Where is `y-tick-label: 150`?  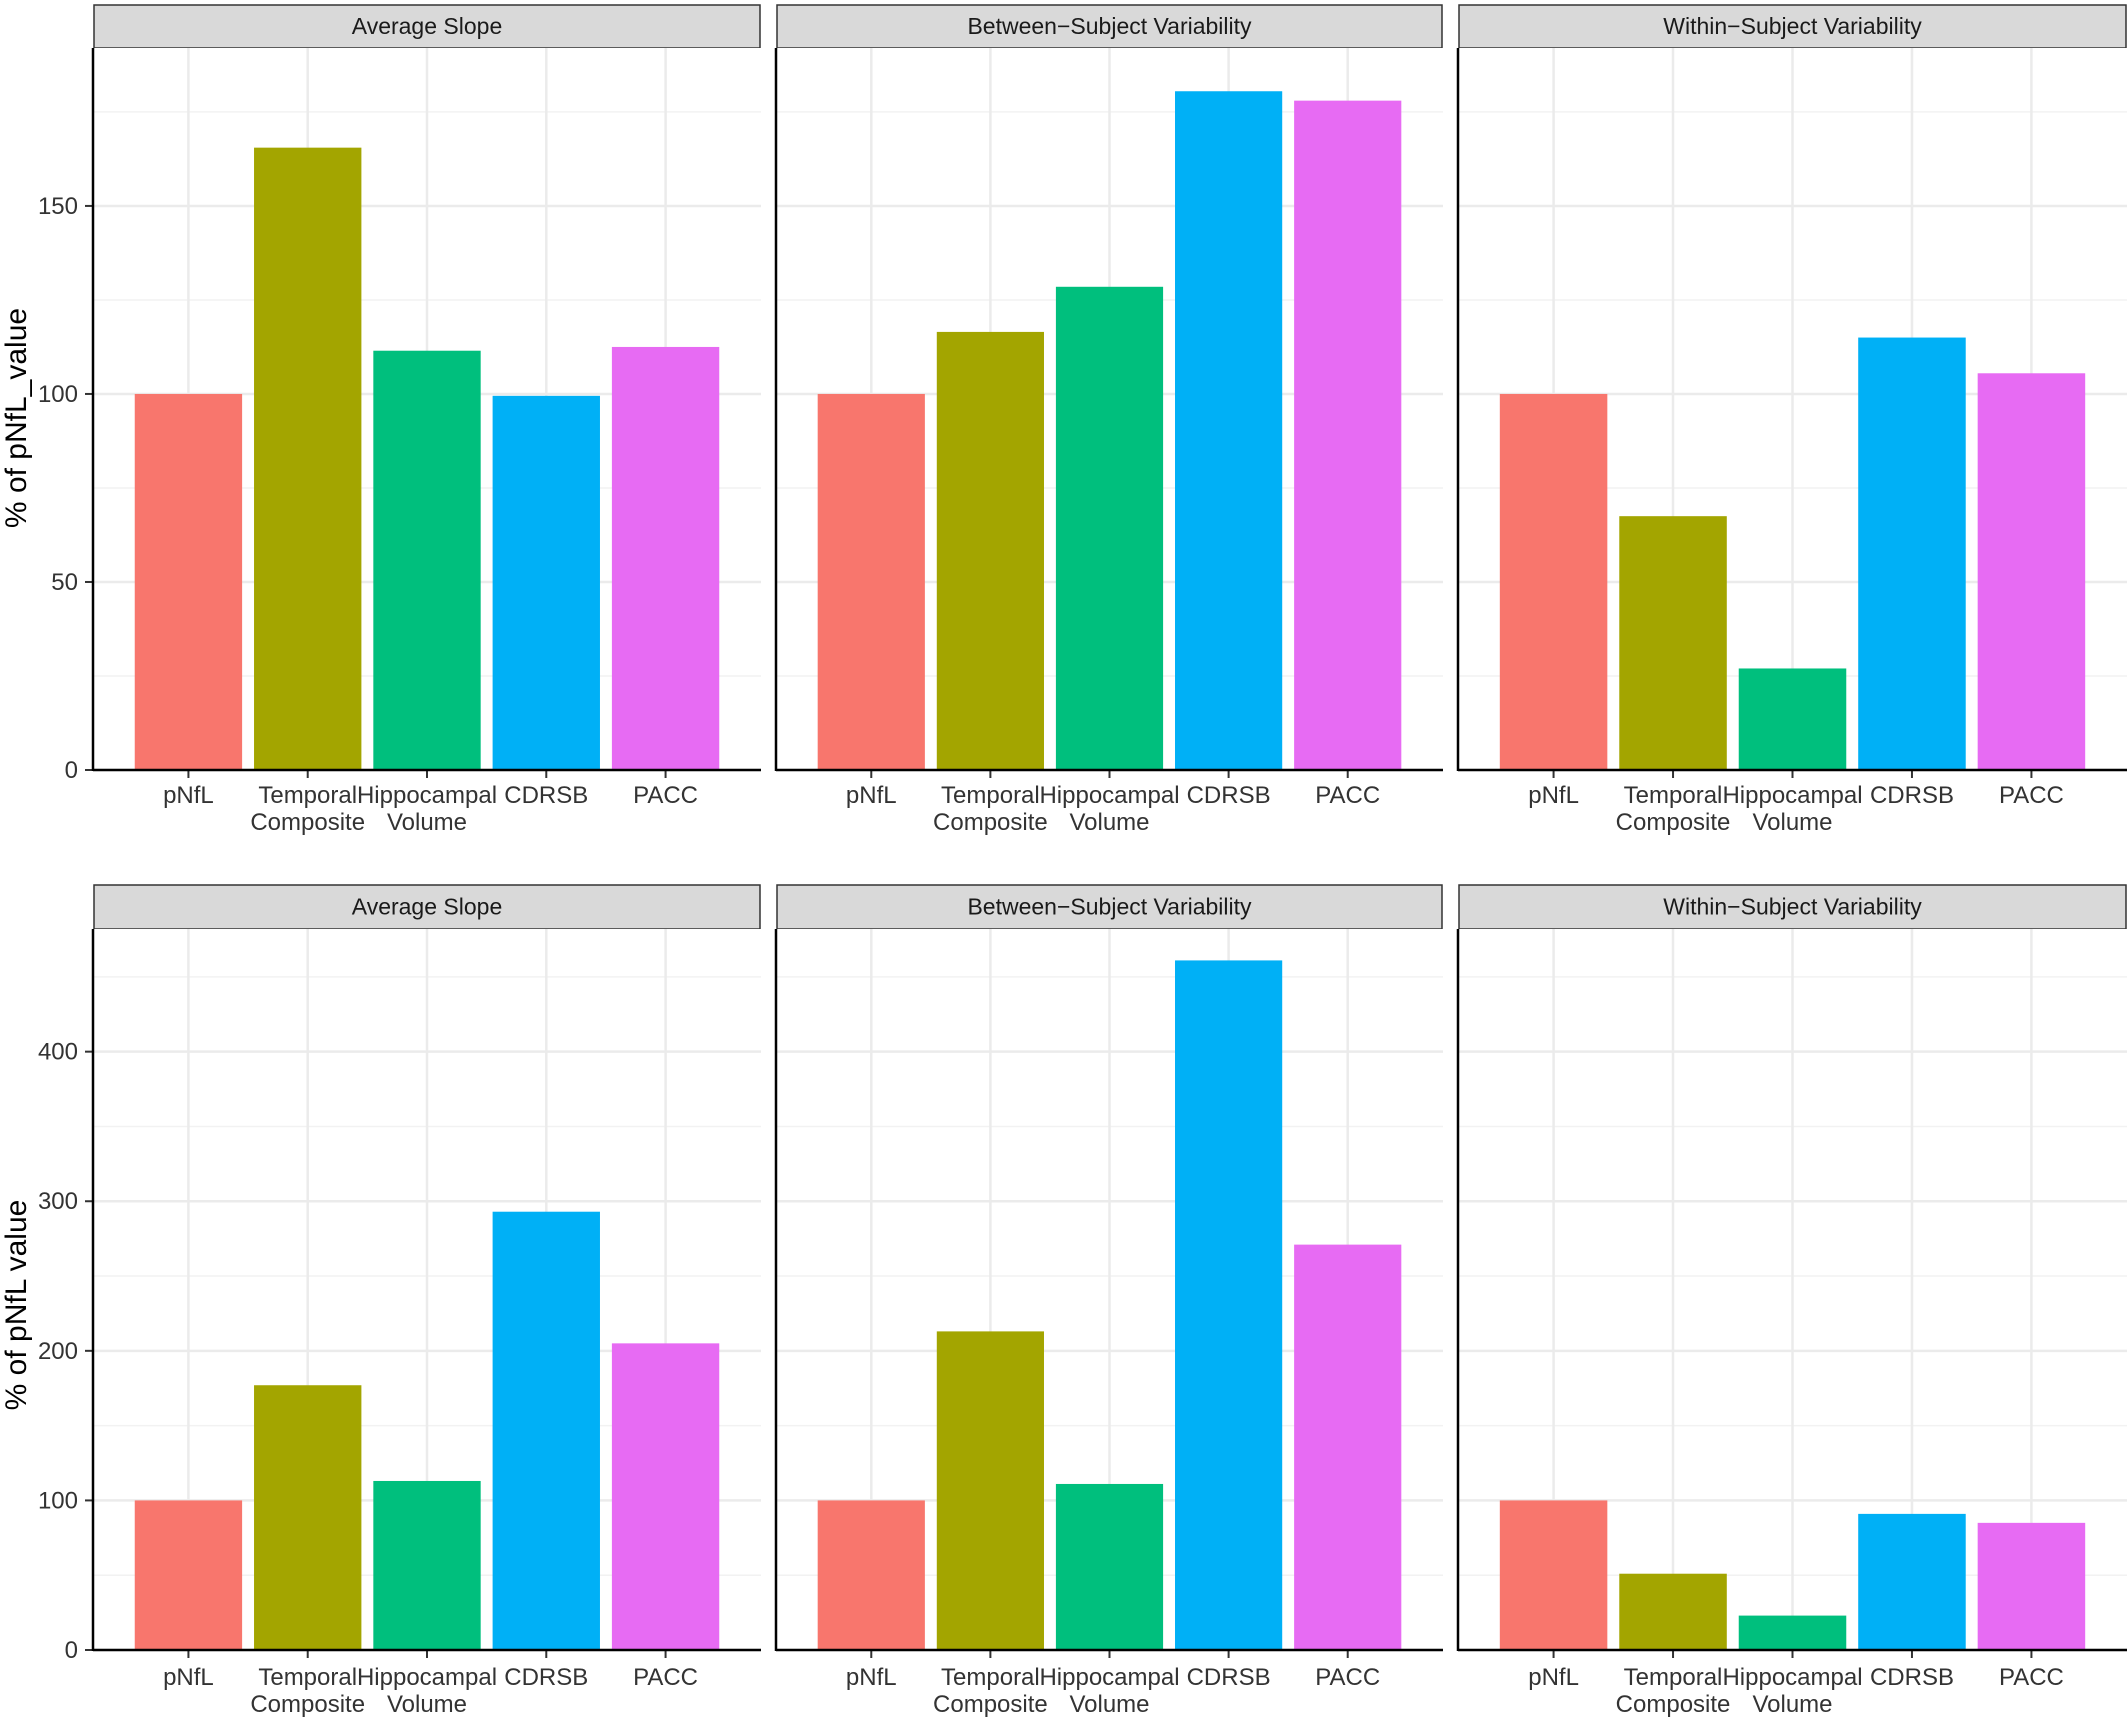
y-tick-label: 150 is located at coordinates (58, 206).